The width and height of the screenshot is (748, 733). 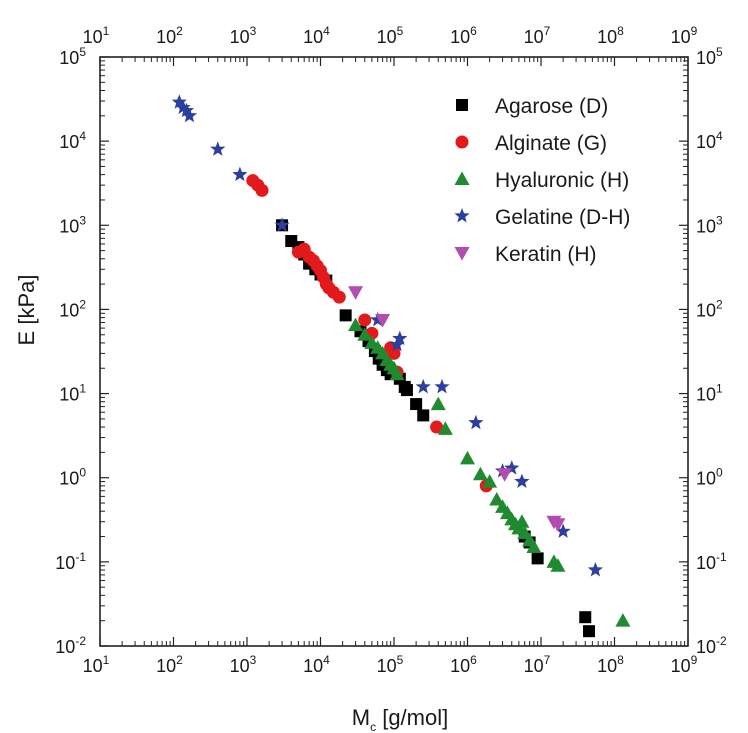 What do you see at coordinates (463, 35) in the screenshot?
I see `x-tick-label-top: 10⁶` at bounding box center [463, 35].